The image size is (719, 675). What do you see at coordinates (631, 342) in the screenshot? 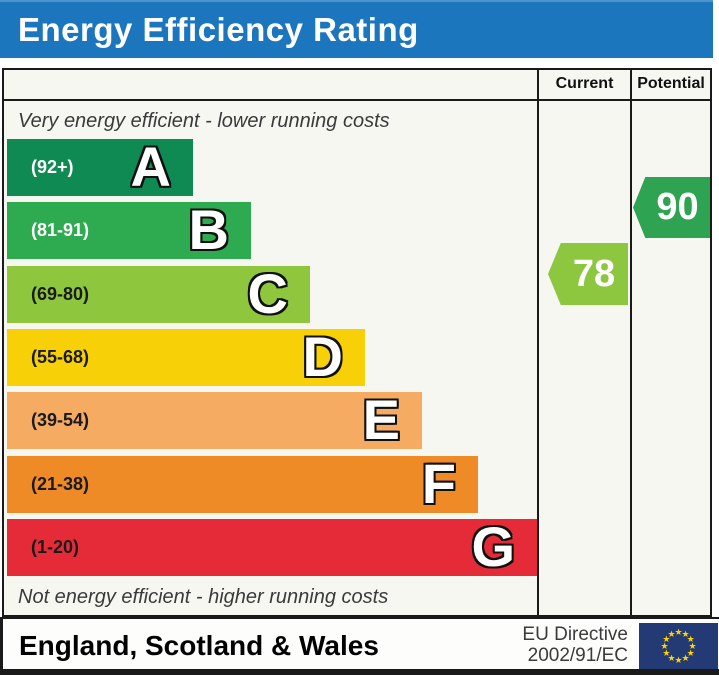
I see `column-divider-potential` at bounding box center [631, 342].